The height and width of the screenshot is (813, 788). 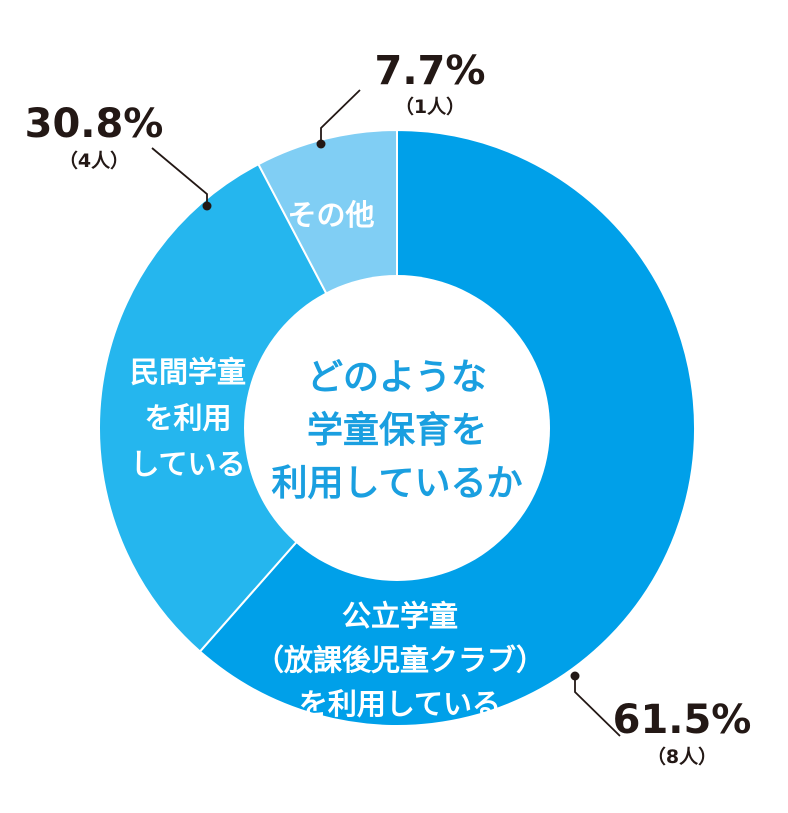 I want to click on center-label-line-2: 学童保育を, so click(x=397, y=430).